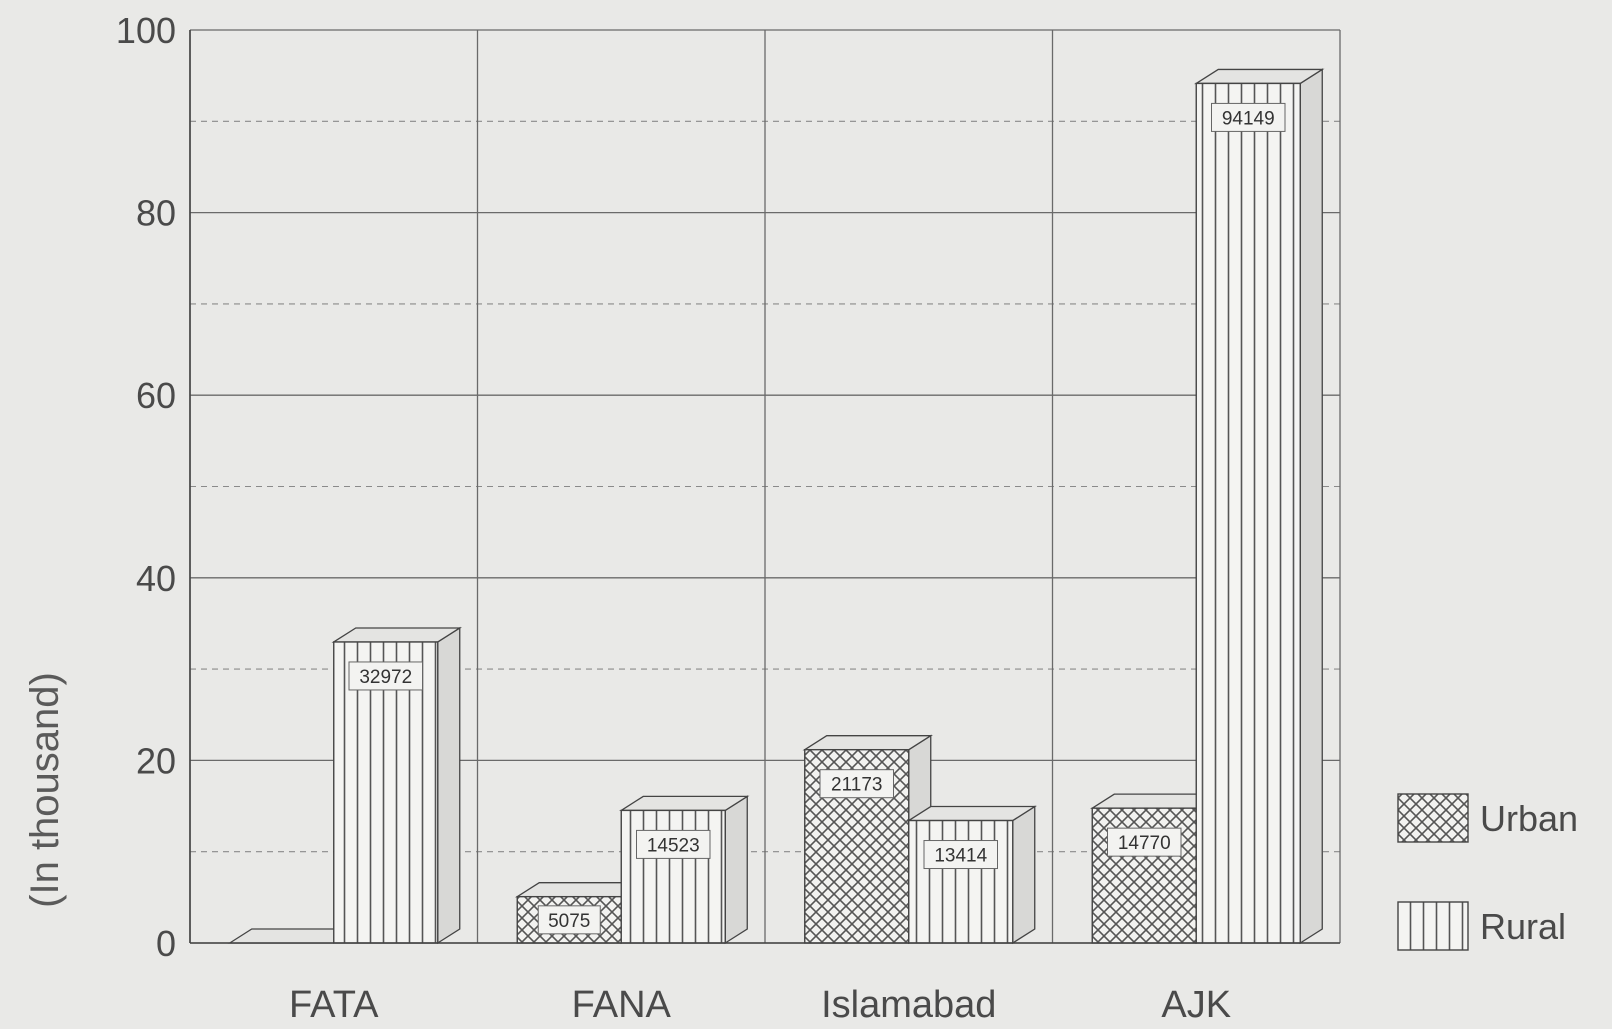 This screenshot has width=1612, height=1029. I want to click on x-tick-label: Islamabad, so click(908, 1005).